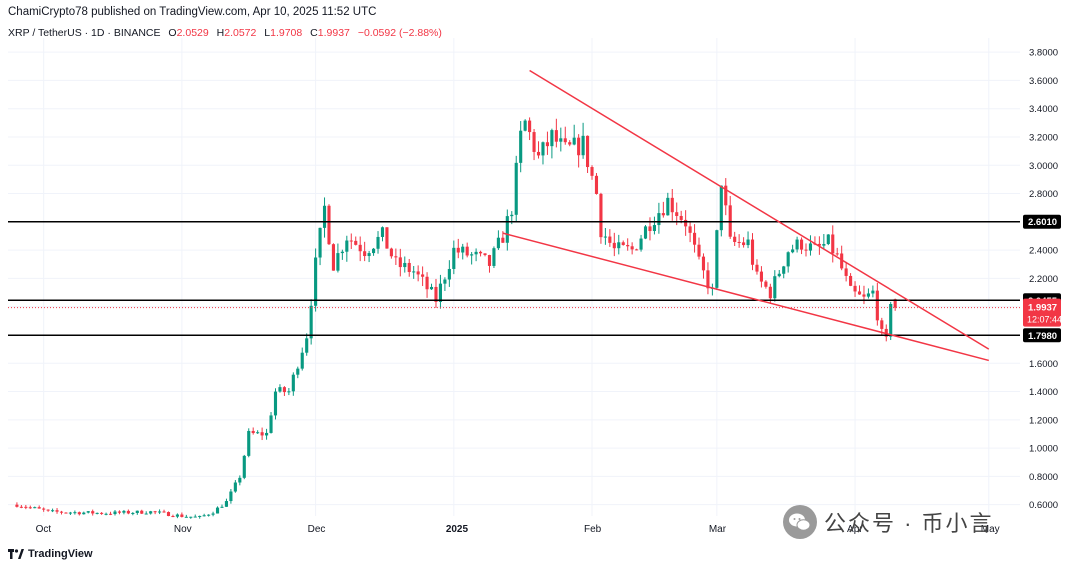 This screenshot has width=1080, height=566. What do you see at coordinates (317, 529) in the screenshot?
I see `x-tick-label: Dec` at bounding box center [317, 529].